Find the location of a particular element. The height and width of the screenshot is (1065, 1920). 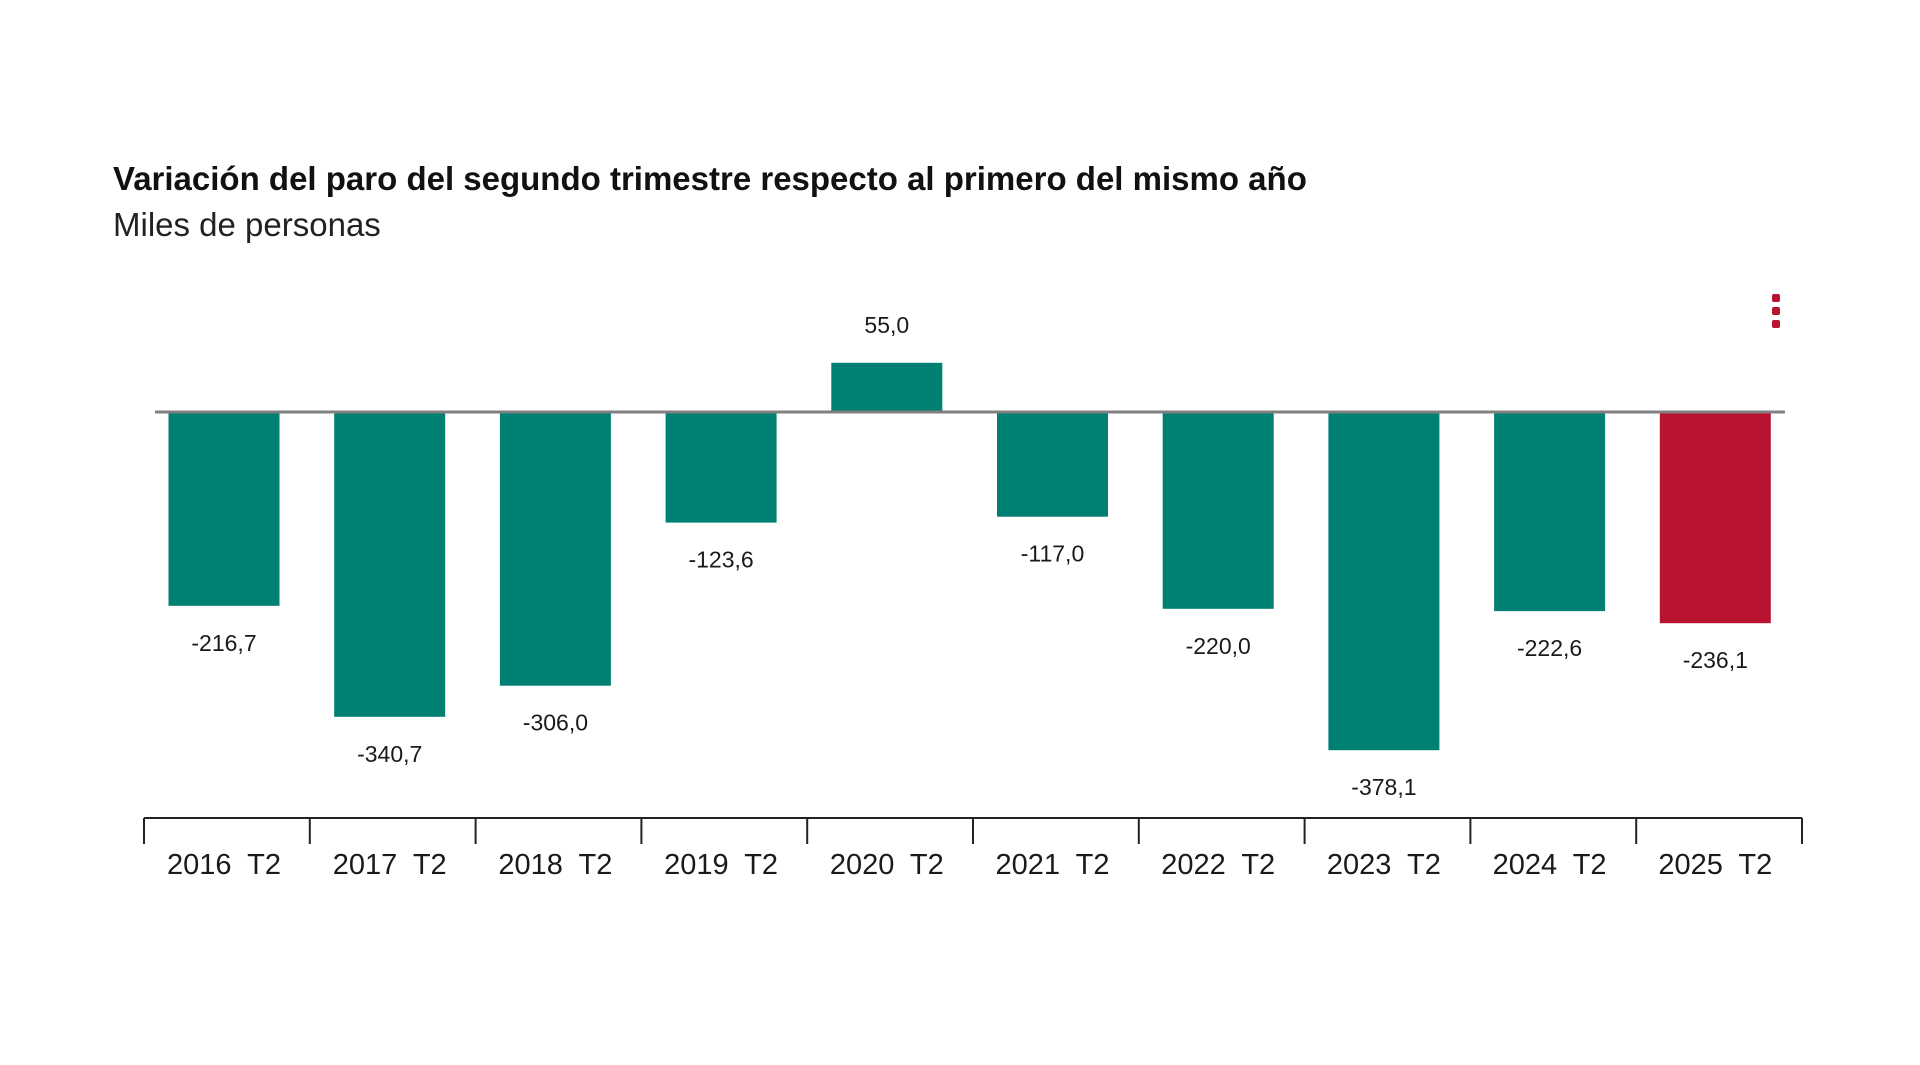

data-label: -220,0 is located at coordinates (1218, 646).